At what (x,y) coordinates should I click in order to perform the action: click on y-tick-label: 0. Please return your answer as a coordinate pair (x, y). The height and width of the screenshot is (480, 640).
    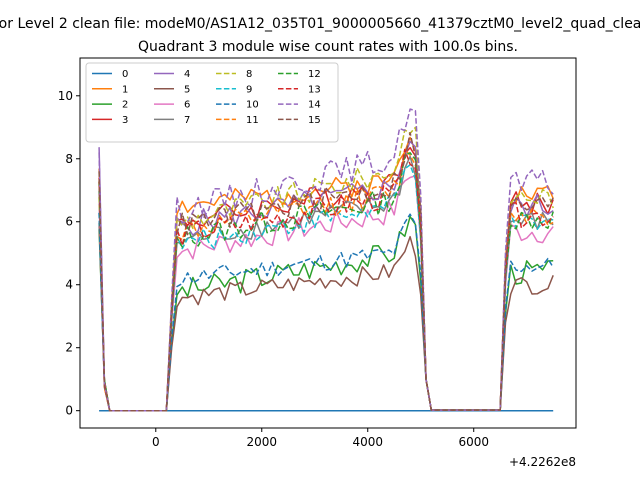
    Looking at the image, I should click on (69, 411).